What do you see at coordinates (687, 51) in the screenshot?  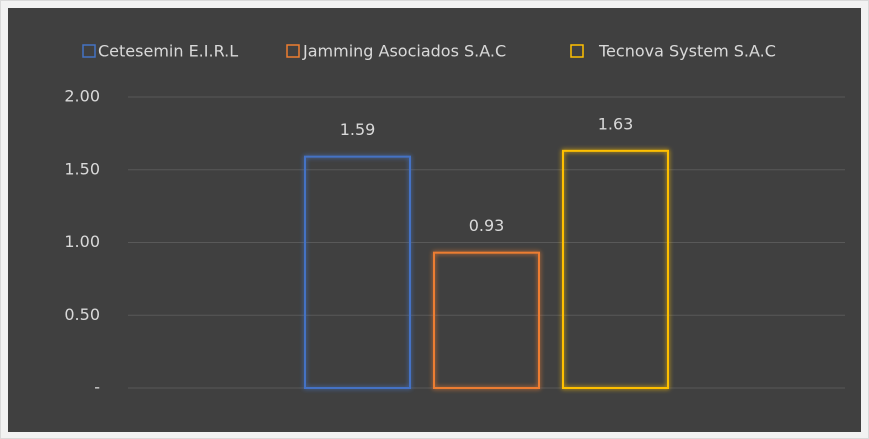 I see `legend-label: Tecnova System S.A.C` at bounding box center [687, 51].